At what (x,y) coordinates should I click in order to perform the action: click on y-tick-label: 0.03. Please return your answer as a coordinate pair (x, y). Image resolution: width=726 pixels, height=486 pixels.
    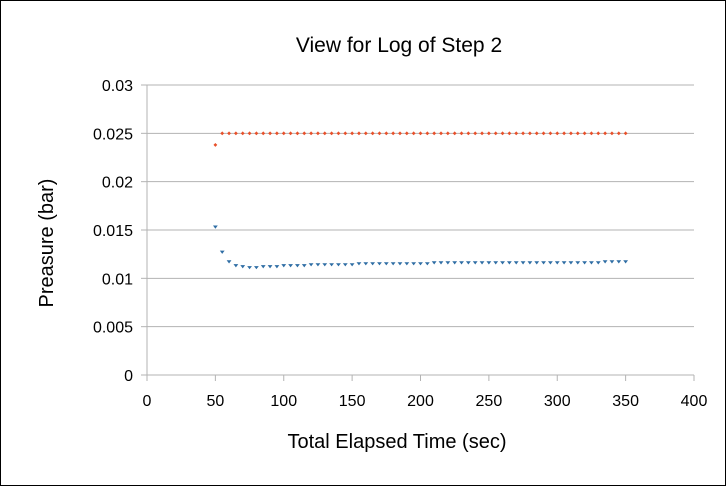
    Looking at the image, I should click on (117, 86).